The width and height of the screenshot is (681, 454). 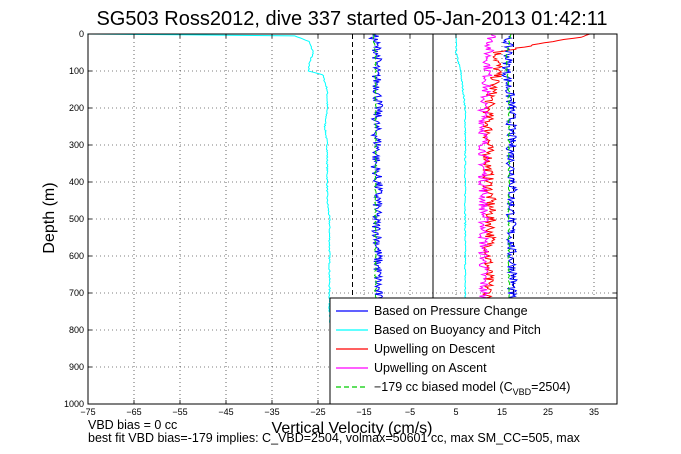 What do you see at coordinates (76, 293) in the screenshot?
I see `y-tick-label: 700` at bounding box center [76, 293].